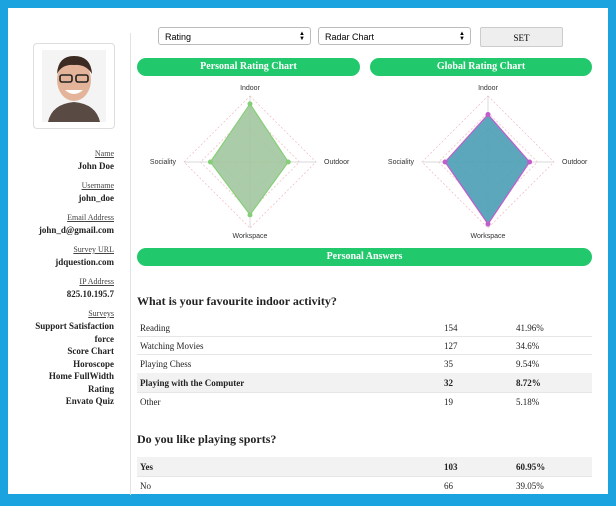  Describe the element at coordinates (90, 217) in the screenshot. I see `field-label: Email Address` at that location.